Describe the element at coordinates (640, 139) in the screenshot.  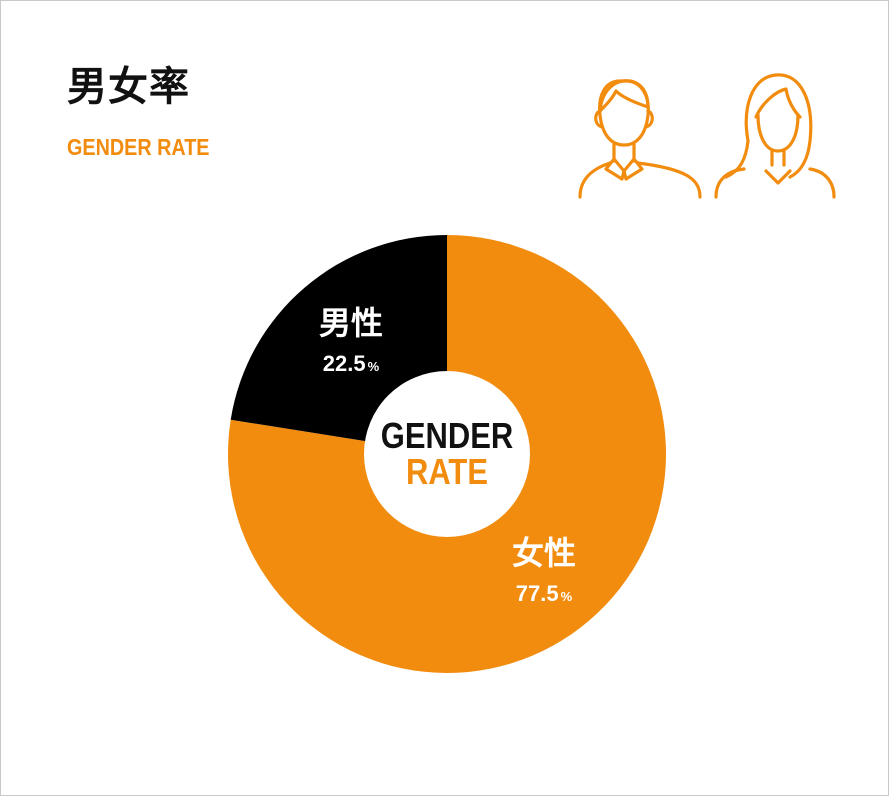
I see `man-icon` at that location.